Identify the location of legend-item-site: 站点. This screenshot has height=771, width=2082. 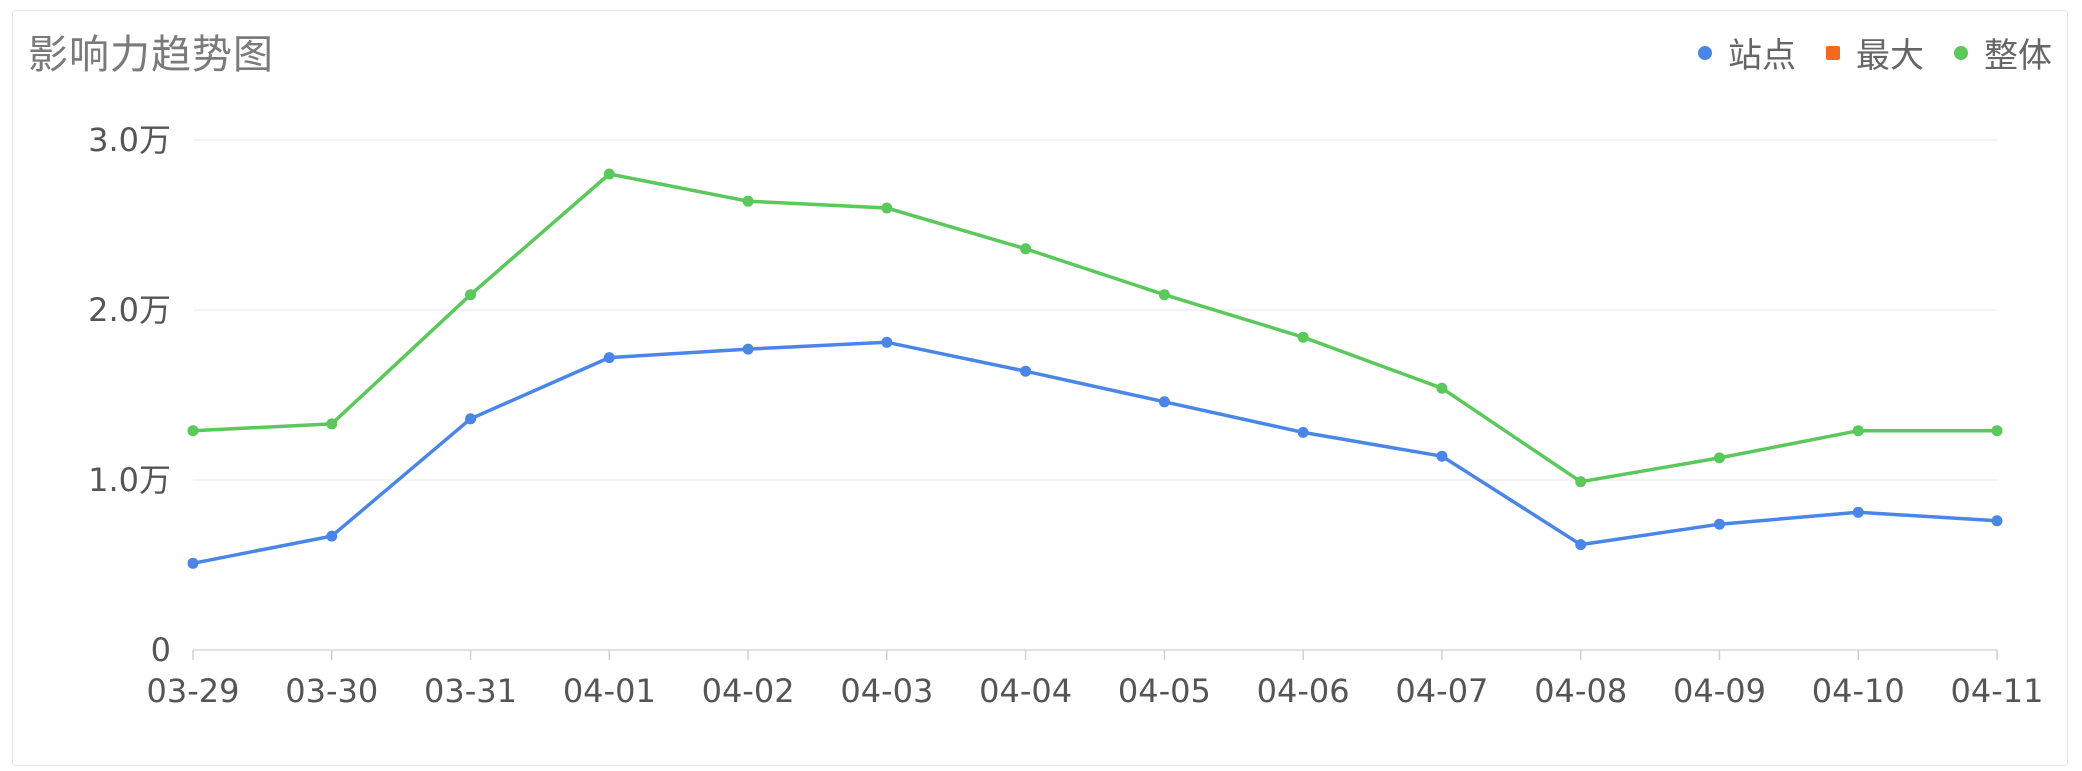
(1747, 52).